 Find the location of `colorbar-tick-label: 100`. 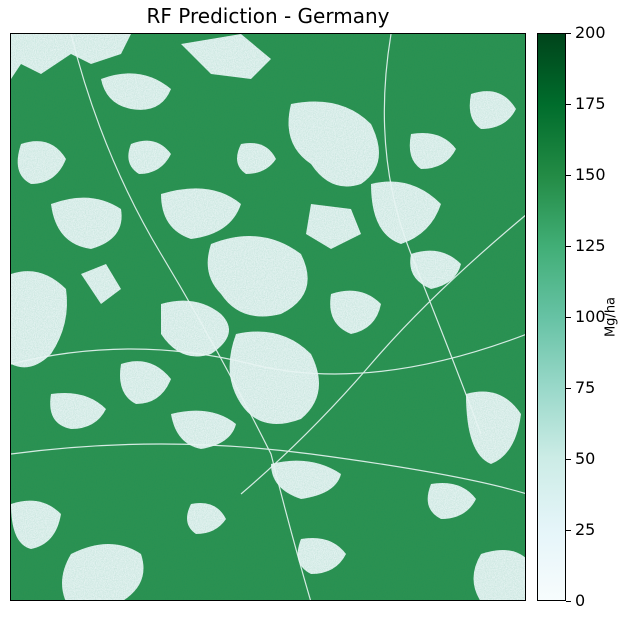

colorbar-tick-label: 100 is located at coordinates (590, 316).